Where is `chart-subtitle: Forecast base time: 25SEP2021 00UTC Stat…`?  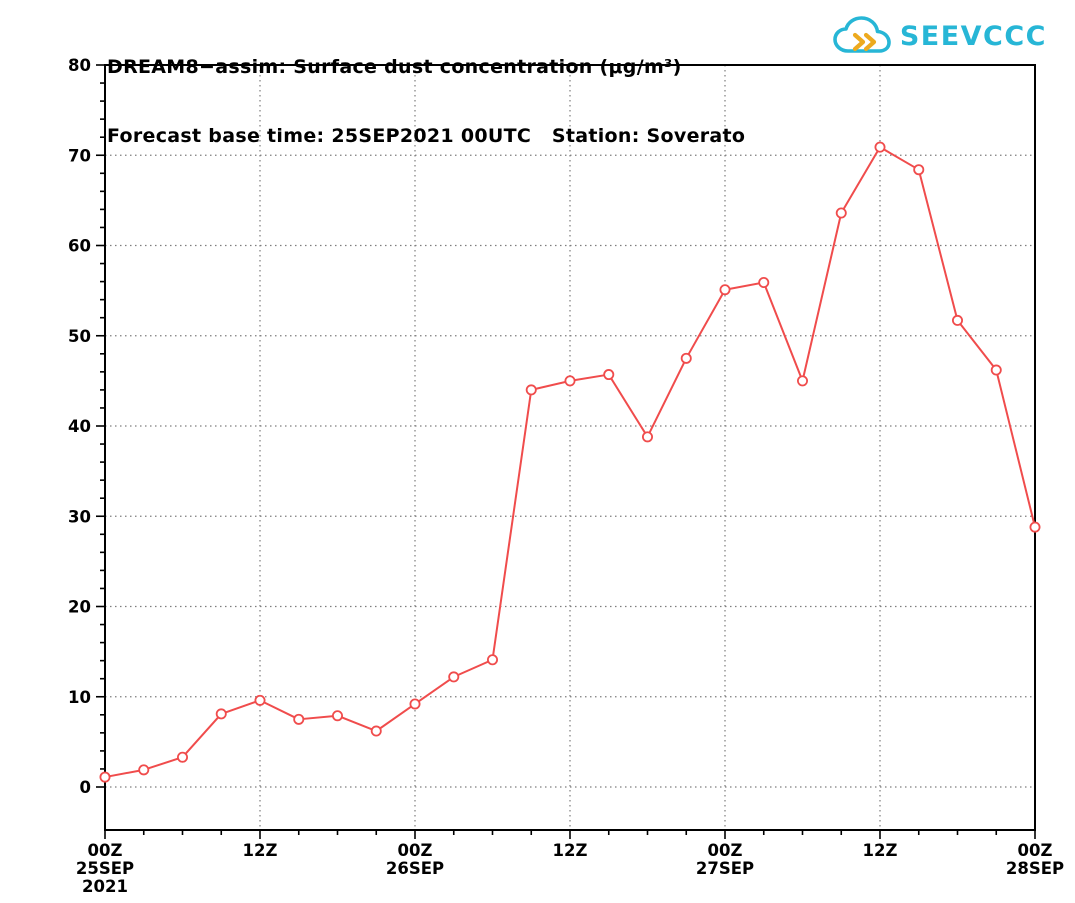 chart-subtitle: Forecast base time: 25SEP2021 00UTC Stat… is located at coordinates (426, 136).